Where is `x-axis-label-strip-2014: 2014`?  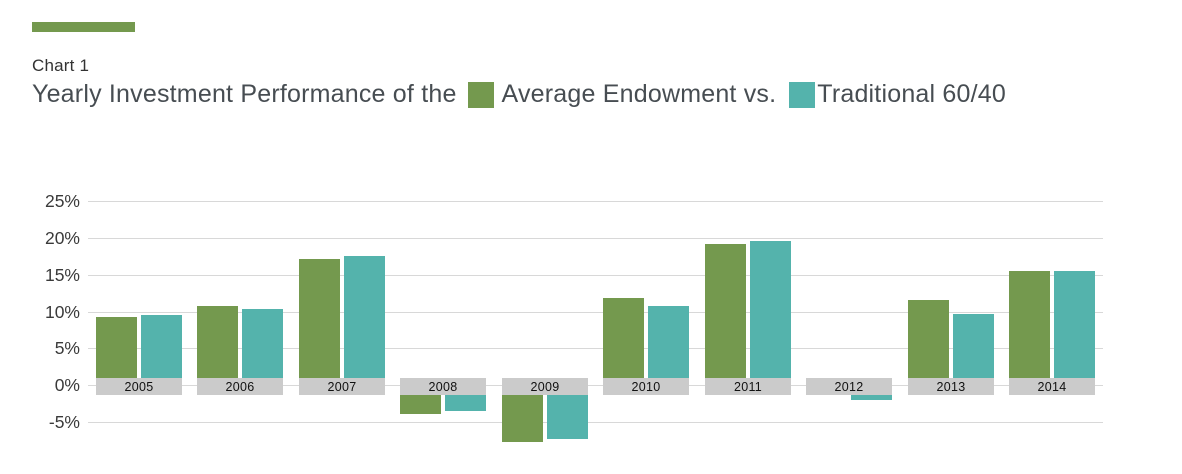 x-axis-label-strip-2014: 2014 is located at coordinates (1052, 386).